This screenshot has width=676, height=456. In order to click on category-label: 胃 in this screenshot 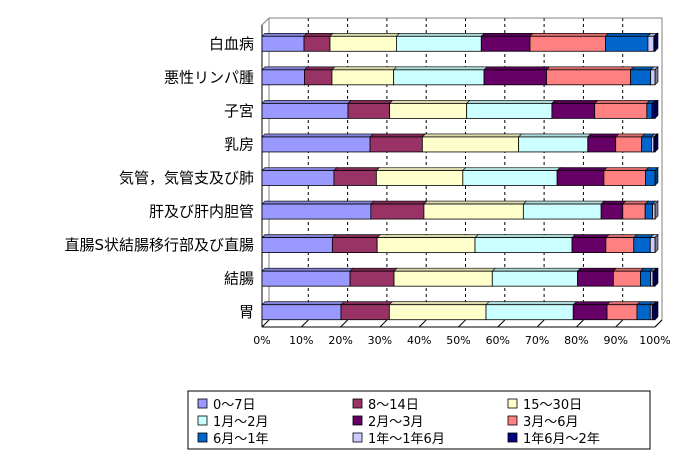, I will do `click(246, 312)`.